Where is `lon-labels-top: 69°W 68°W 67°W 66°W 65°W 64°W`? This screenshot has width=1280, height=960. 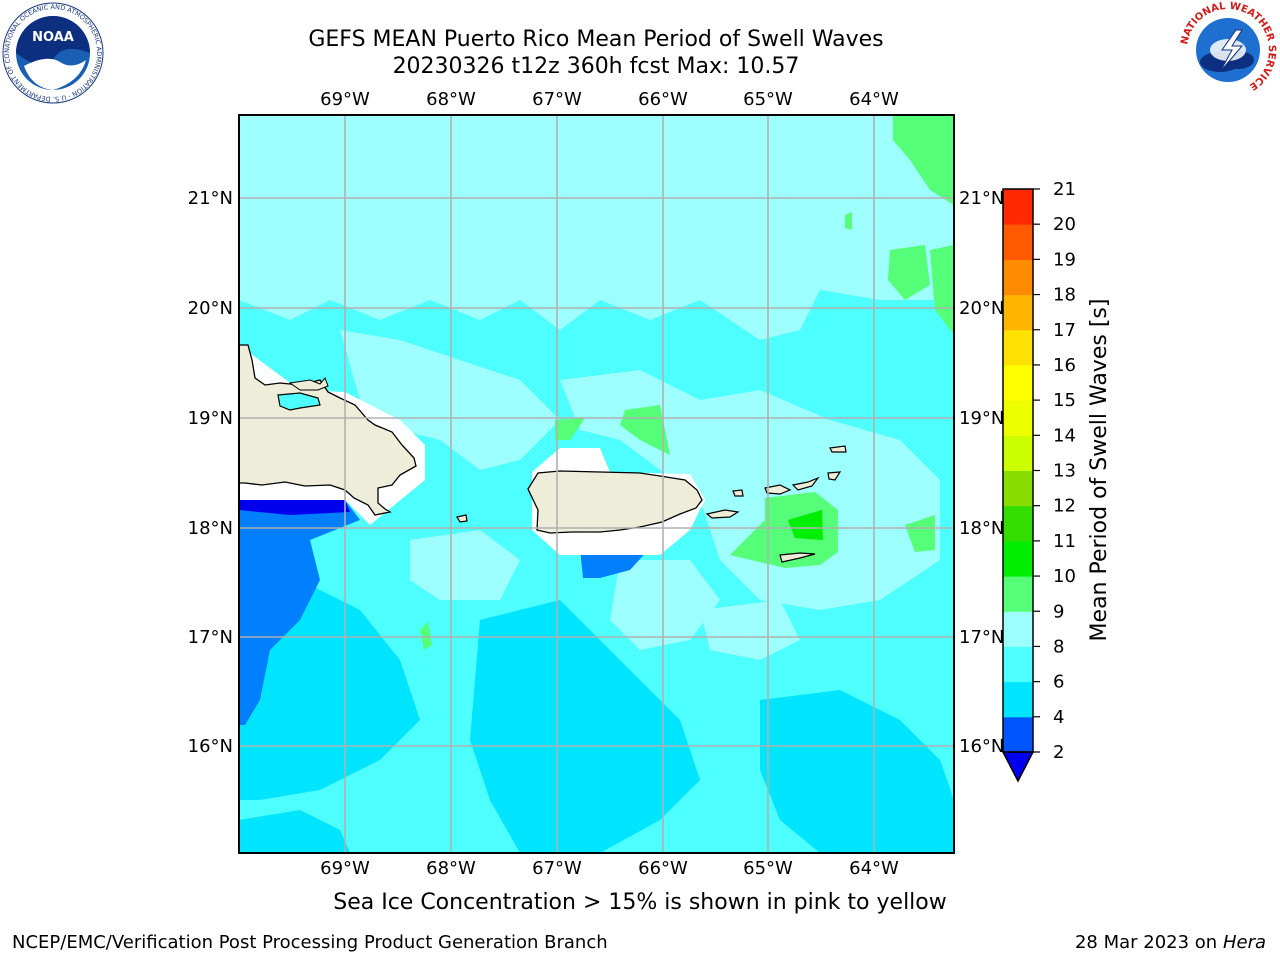 lon-labels-top: 69°W 68°W 67°W 66°W 65°W 64°W is located at coordinates (609, 99).